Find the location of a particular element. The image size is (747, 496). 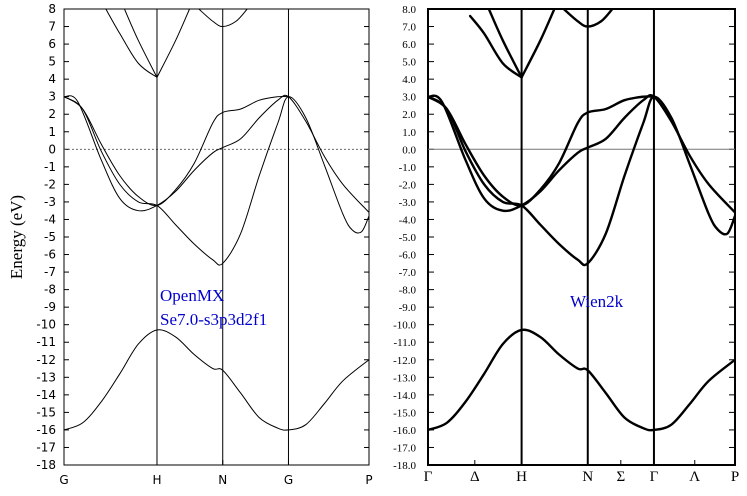

y-tick-label: -7.0 is located at coordinates (408, 273).